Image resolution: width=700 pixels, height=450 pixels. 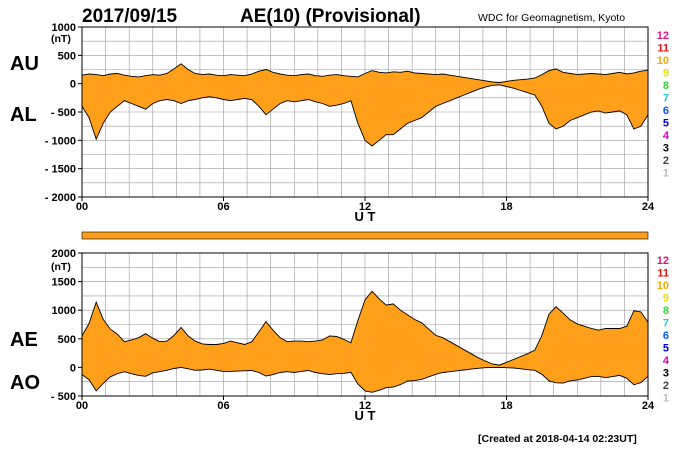 I want to click on header-date: 2017/09/15, so click(x=130, y=16).